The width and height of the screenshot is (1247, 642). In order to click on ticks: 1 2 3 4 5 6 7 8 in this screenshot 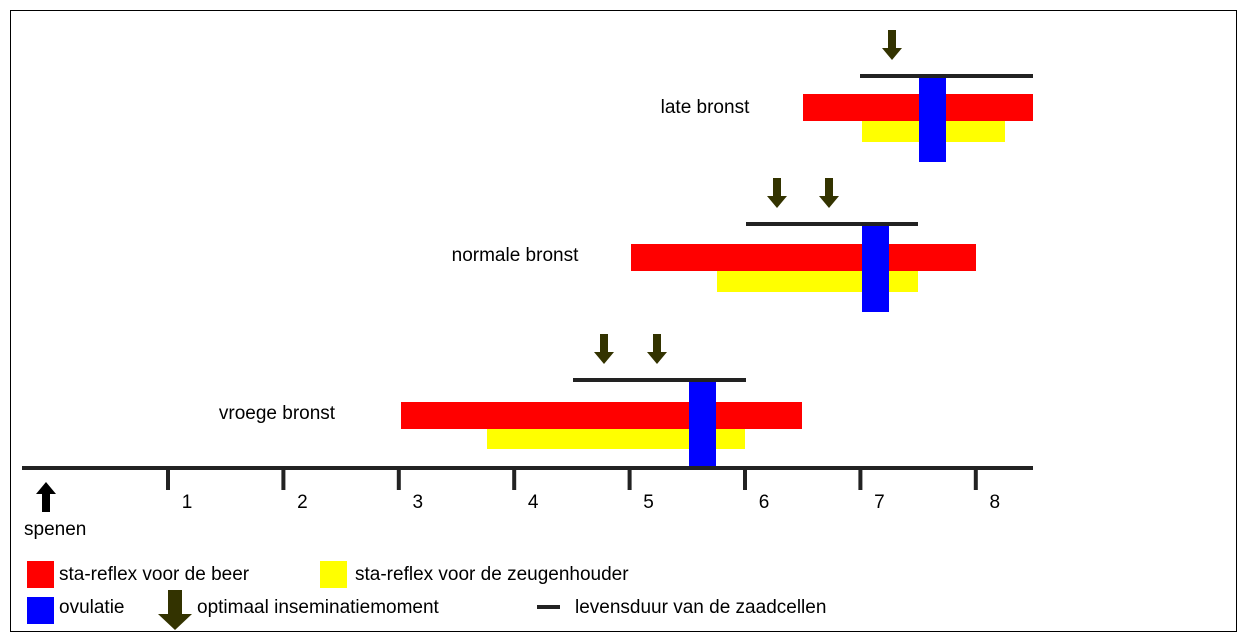, I will do `click(583, 491)`.